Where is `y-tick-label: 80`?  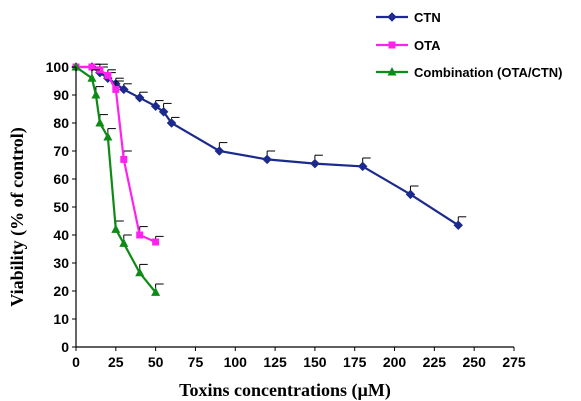 y-tick-label: 80 is located at coordinates (61, 123).